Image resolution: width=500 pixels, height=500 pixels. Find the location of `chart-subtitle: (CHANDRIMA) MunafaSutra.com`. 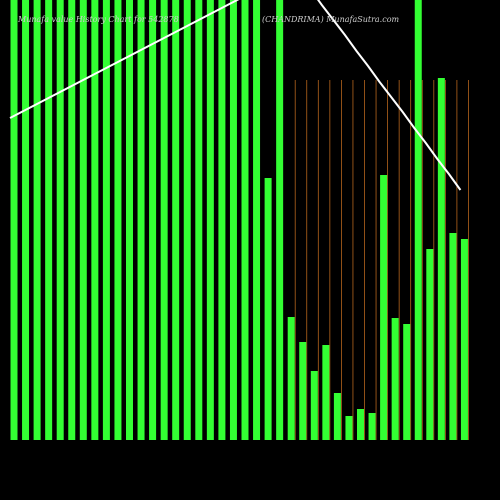

chart-subtitle: (CHANDRIMA) MunafaSutra.com is located at coordinates (331, 19).